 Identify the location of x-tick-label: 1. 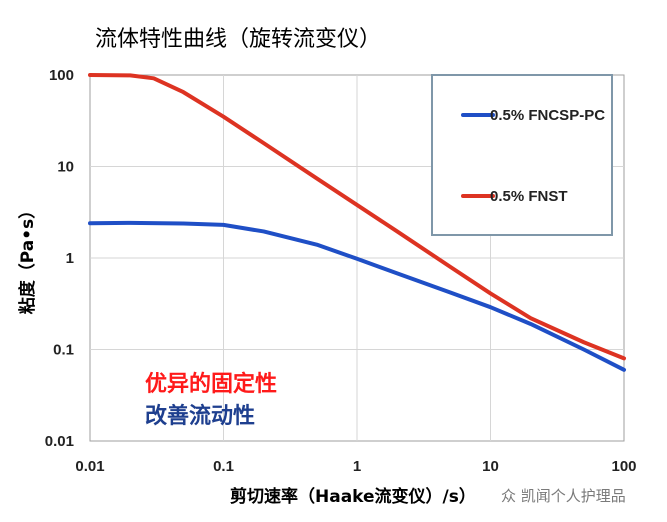
(357, 466).